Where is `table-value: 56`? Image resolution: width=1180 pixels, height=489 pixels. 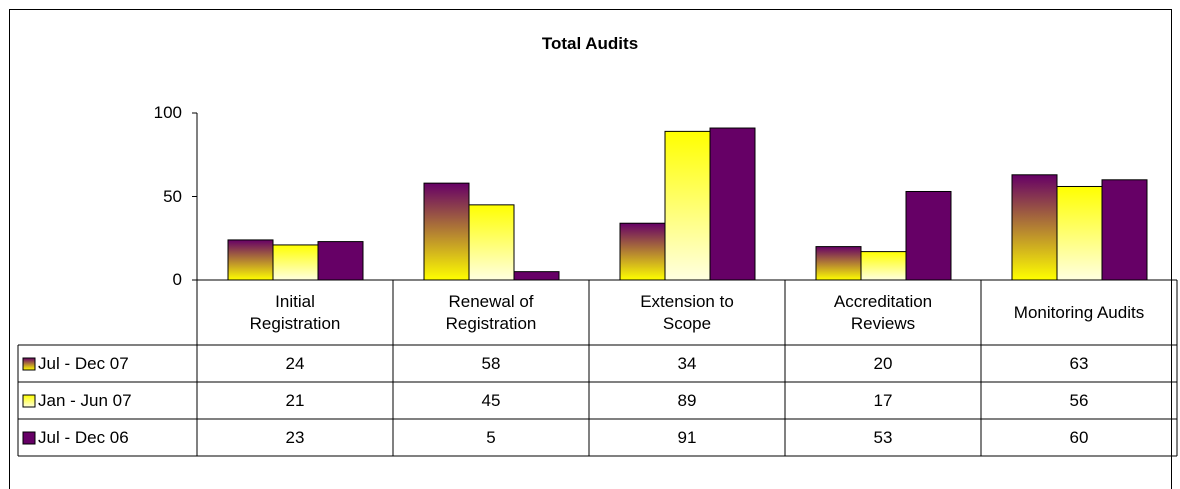
table-value: 56 is located at coordinates (1079, 400).